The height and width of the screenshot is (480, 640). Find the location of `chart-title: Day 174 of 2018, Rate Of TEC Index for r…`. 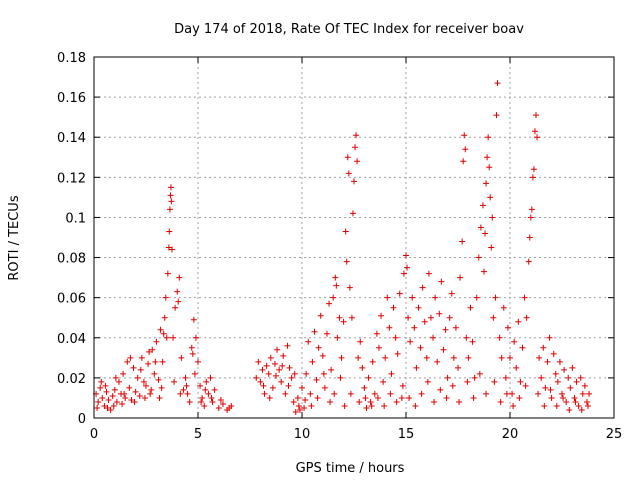

chart-title: Day 174 of 2018, Rate Of TEC Index for r… is located at coordinates (349, 29).